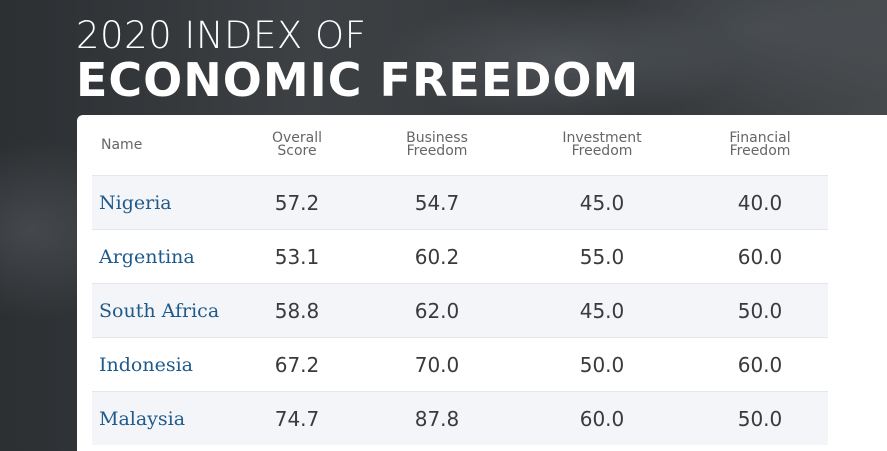 The width and height of the screenshot is (887, 451). I want to click on country-name: Malaysia, so click(162, 418).